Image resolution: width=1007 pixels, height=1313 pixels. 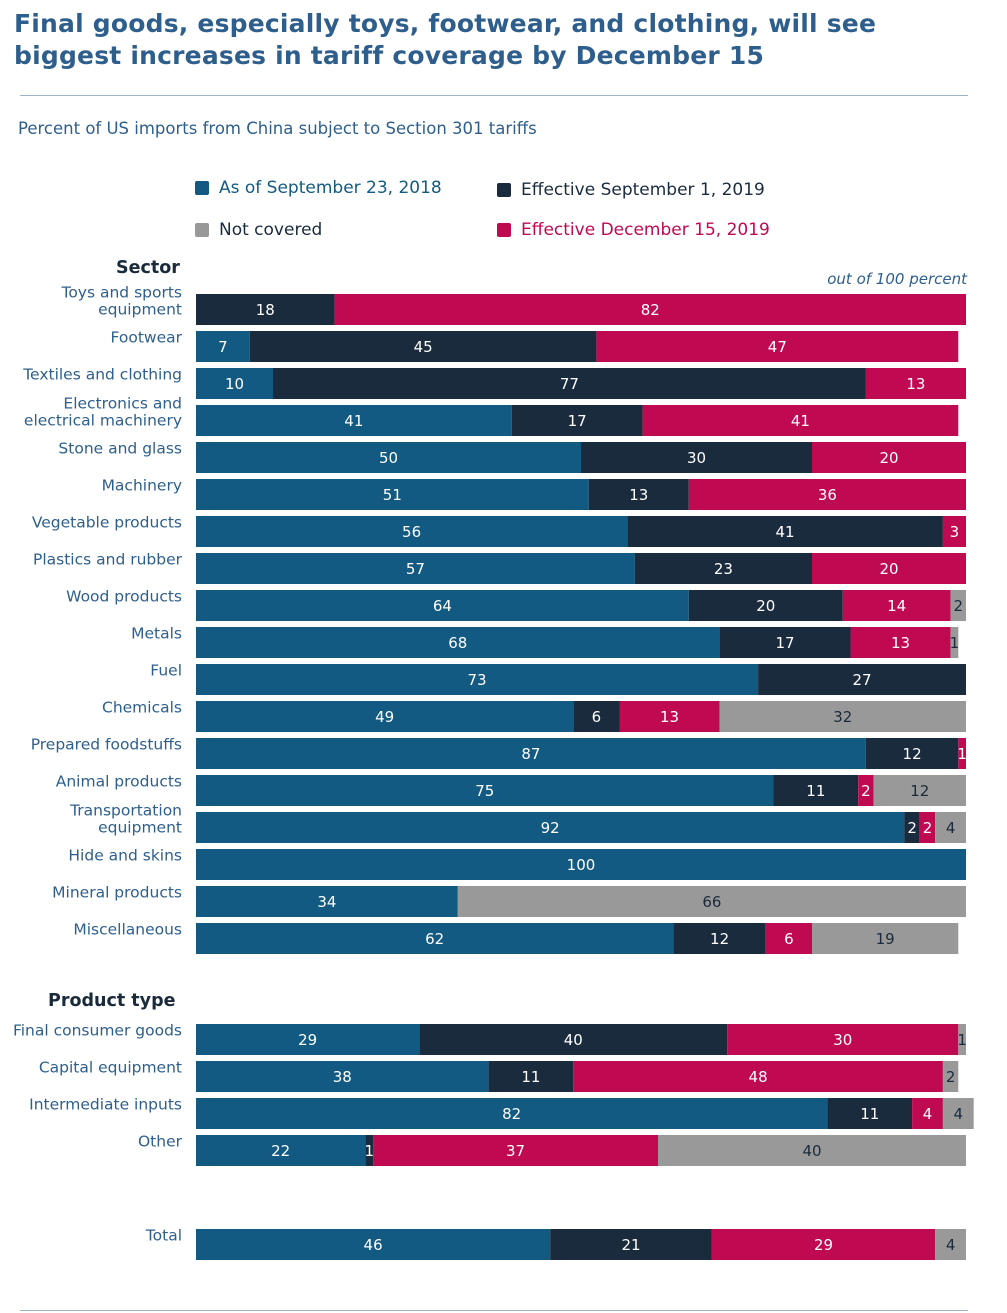 What do you see at coordinates (897, 279) in the screenshot?
I see `scale-note: out of 100 percent` at bounding box center [897, 279].